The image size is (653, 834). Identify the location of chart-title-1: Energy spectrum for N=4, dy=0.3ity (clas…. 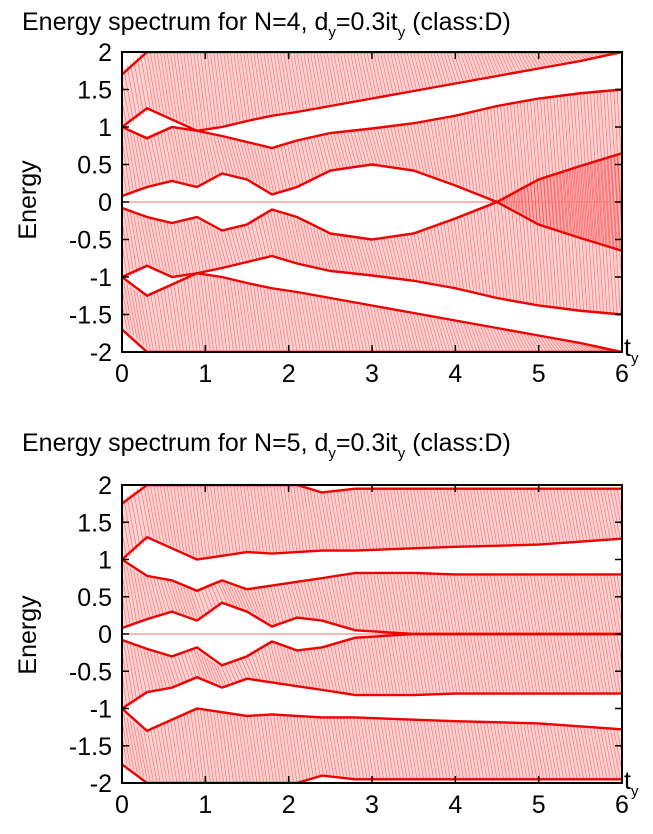
(266, 24).